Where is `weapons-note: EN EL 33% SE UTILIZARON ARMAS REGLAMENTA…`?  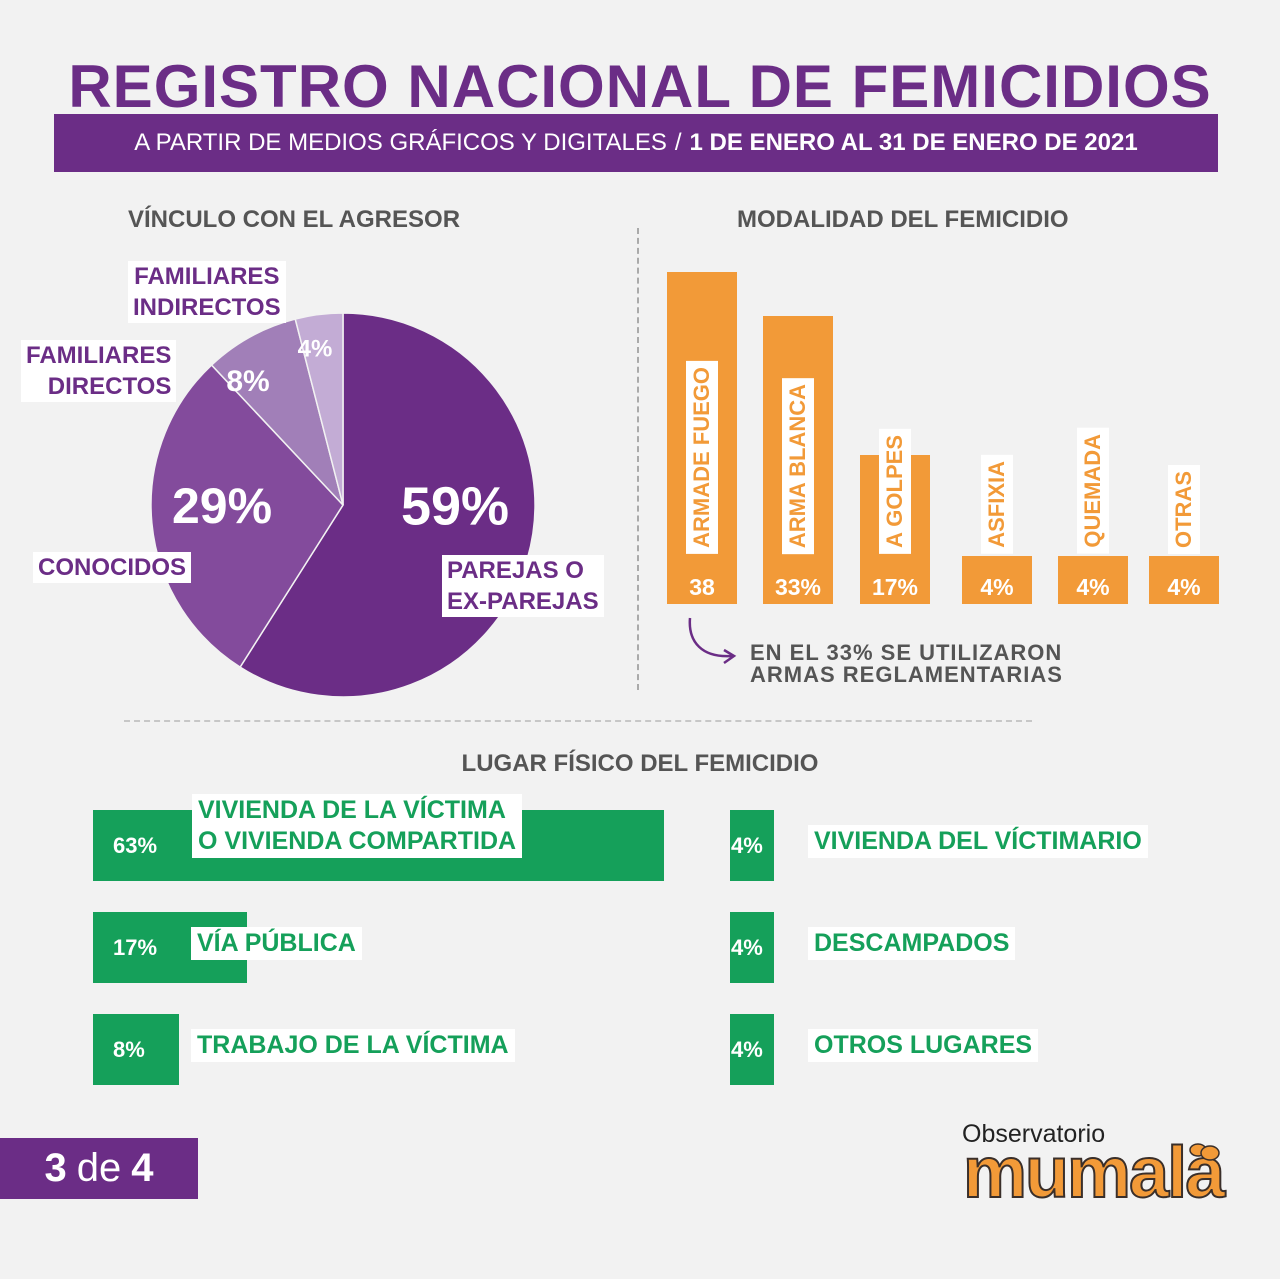
weapons-note: EN EL 33% SE UTILIZARON ARMAS REGLAMENTA… is located at coordinates (906, 664).